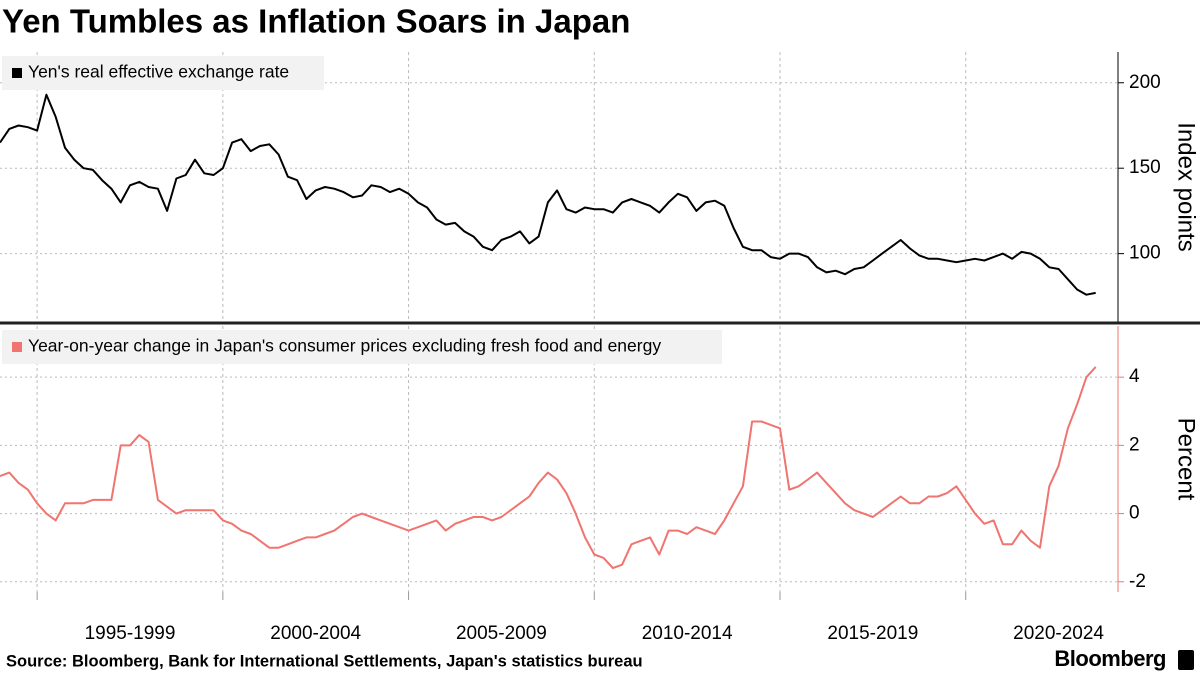 The width and height of the screenshot is (1200, 675). What do you see at coordinates (1134, 513) in the screenshot?
I see `y-tick-label: 0` at bounding box center [1134, 513].